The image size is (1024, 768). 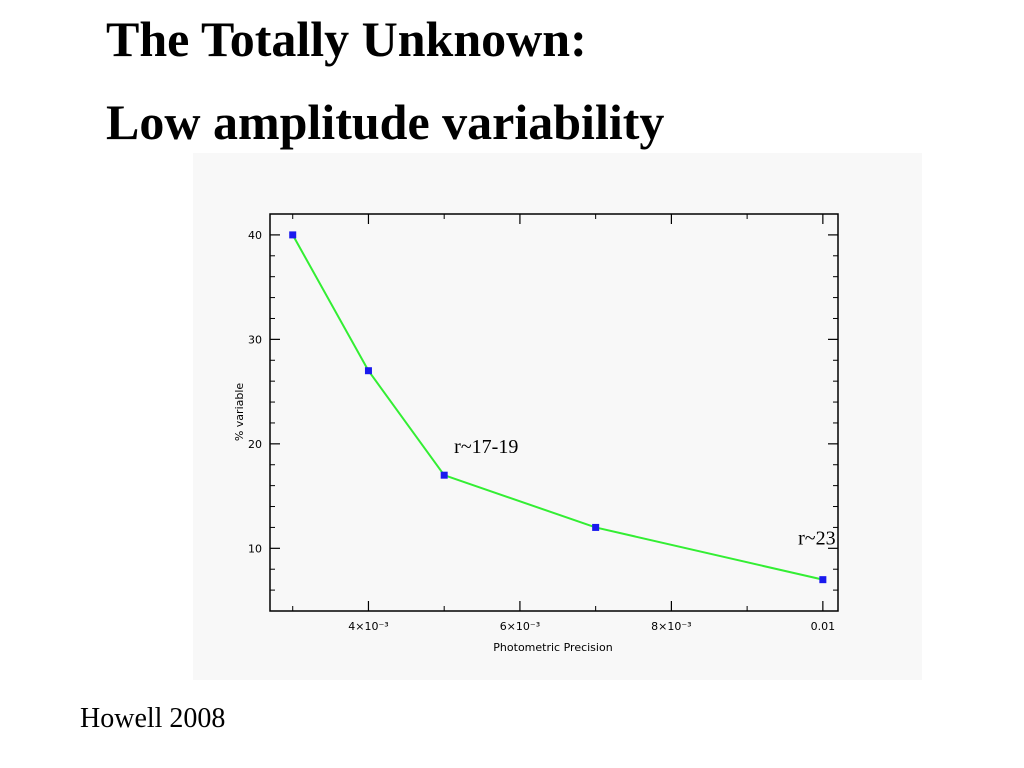 What do you see at coordinates (153, 718) in the screenshot?
I see `source-credit: Howell 2008` at bounding box center [153, 718].